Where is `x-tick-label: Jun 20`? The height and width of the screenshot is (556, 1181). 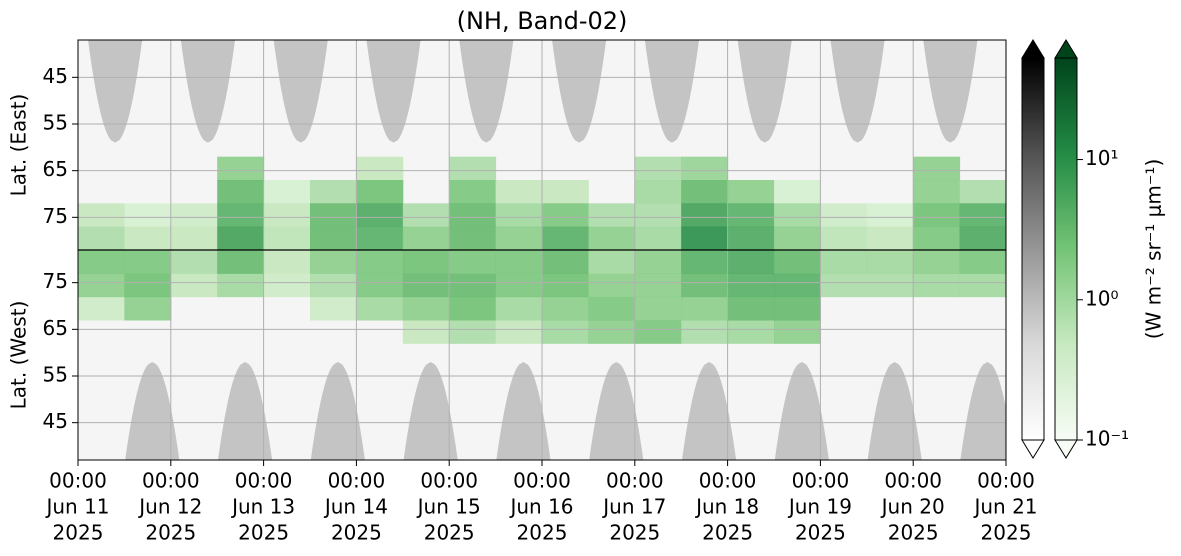 x-tick-label: Jun 20 is located at coordinates (912, 507).